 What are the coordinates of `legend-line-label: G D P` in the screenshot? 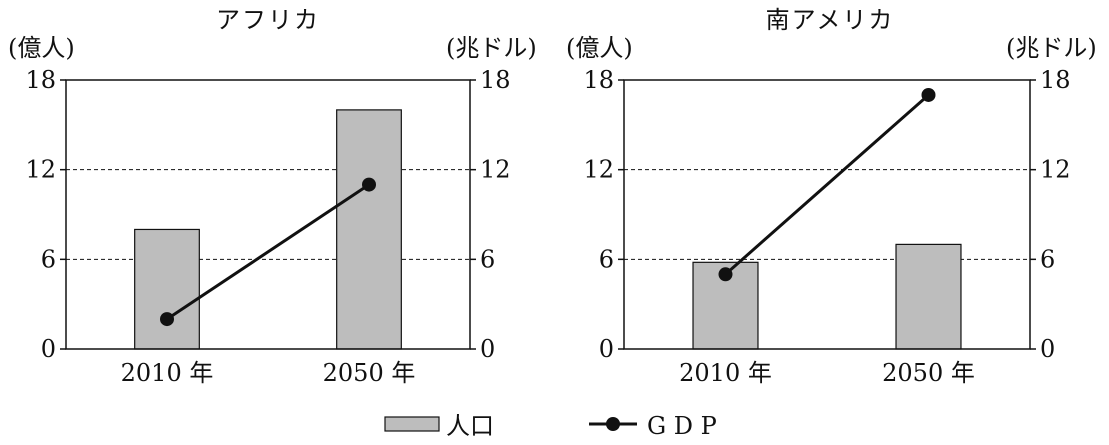 It's located at (682, 426).